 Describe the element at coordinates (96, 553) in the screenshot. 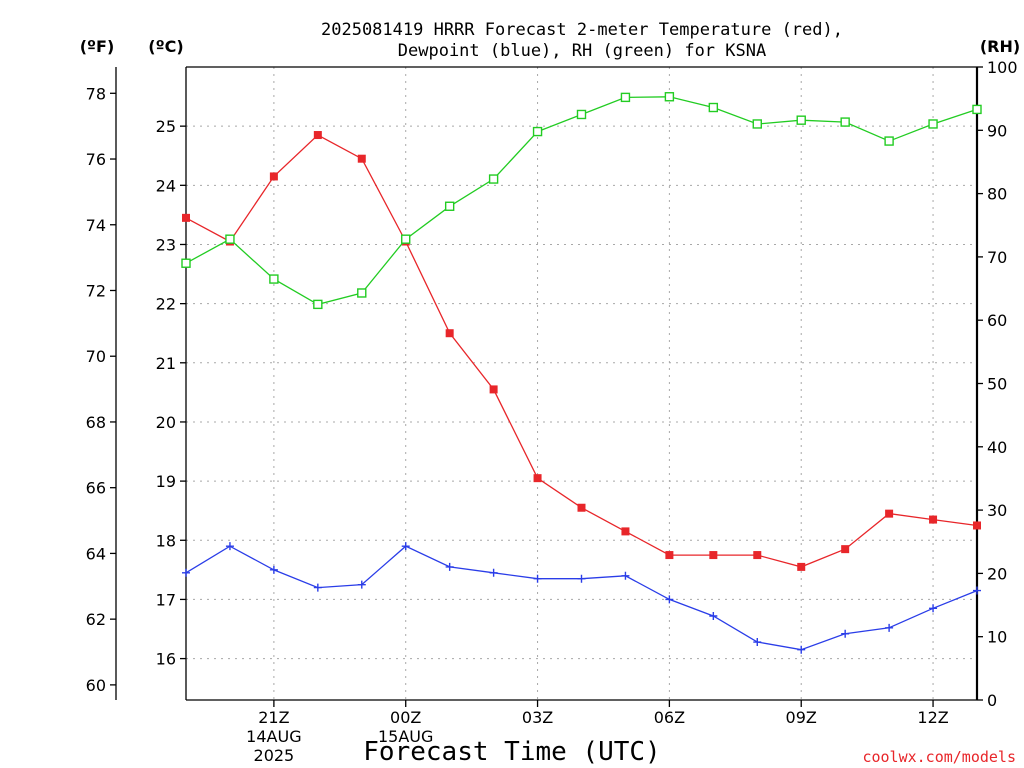

I see `fahrenheit-tick-label: 64` at that location.